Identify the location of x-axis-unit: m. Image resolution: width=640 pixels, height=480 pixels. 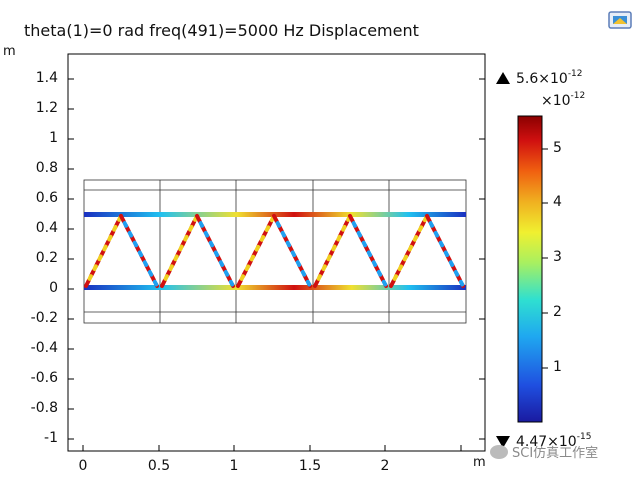
(479, 462).